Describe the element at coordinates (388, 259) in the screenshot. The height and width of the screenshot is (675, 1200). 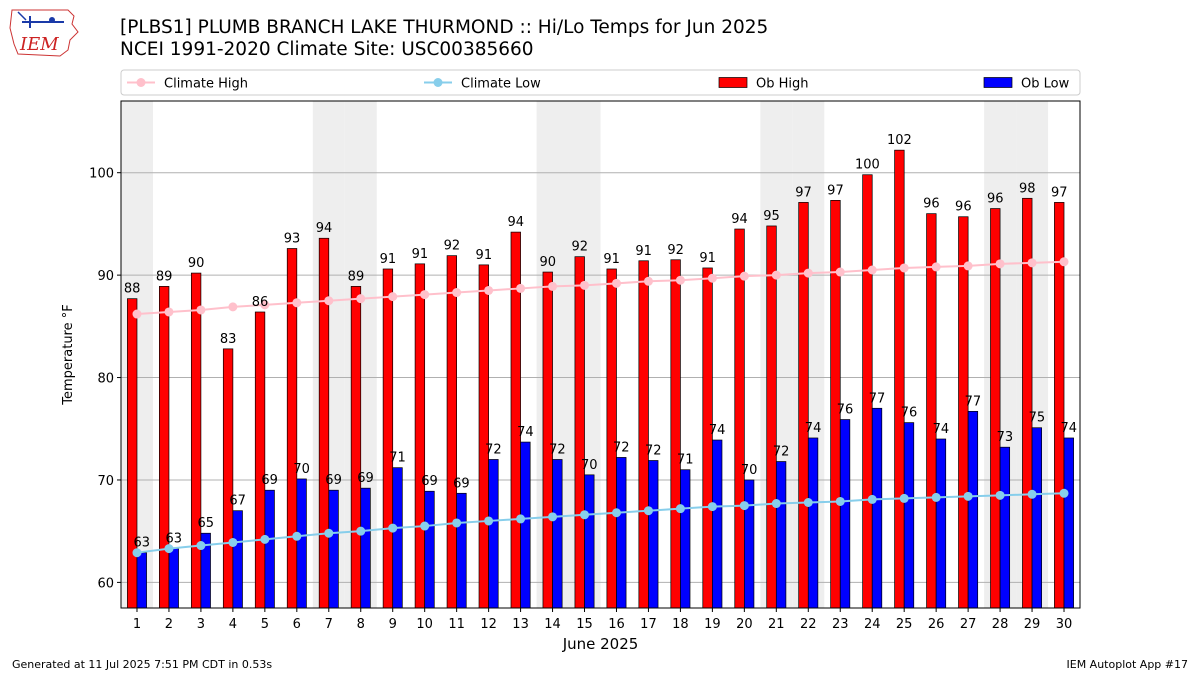
I see `ob-high-label: 91` at that location.